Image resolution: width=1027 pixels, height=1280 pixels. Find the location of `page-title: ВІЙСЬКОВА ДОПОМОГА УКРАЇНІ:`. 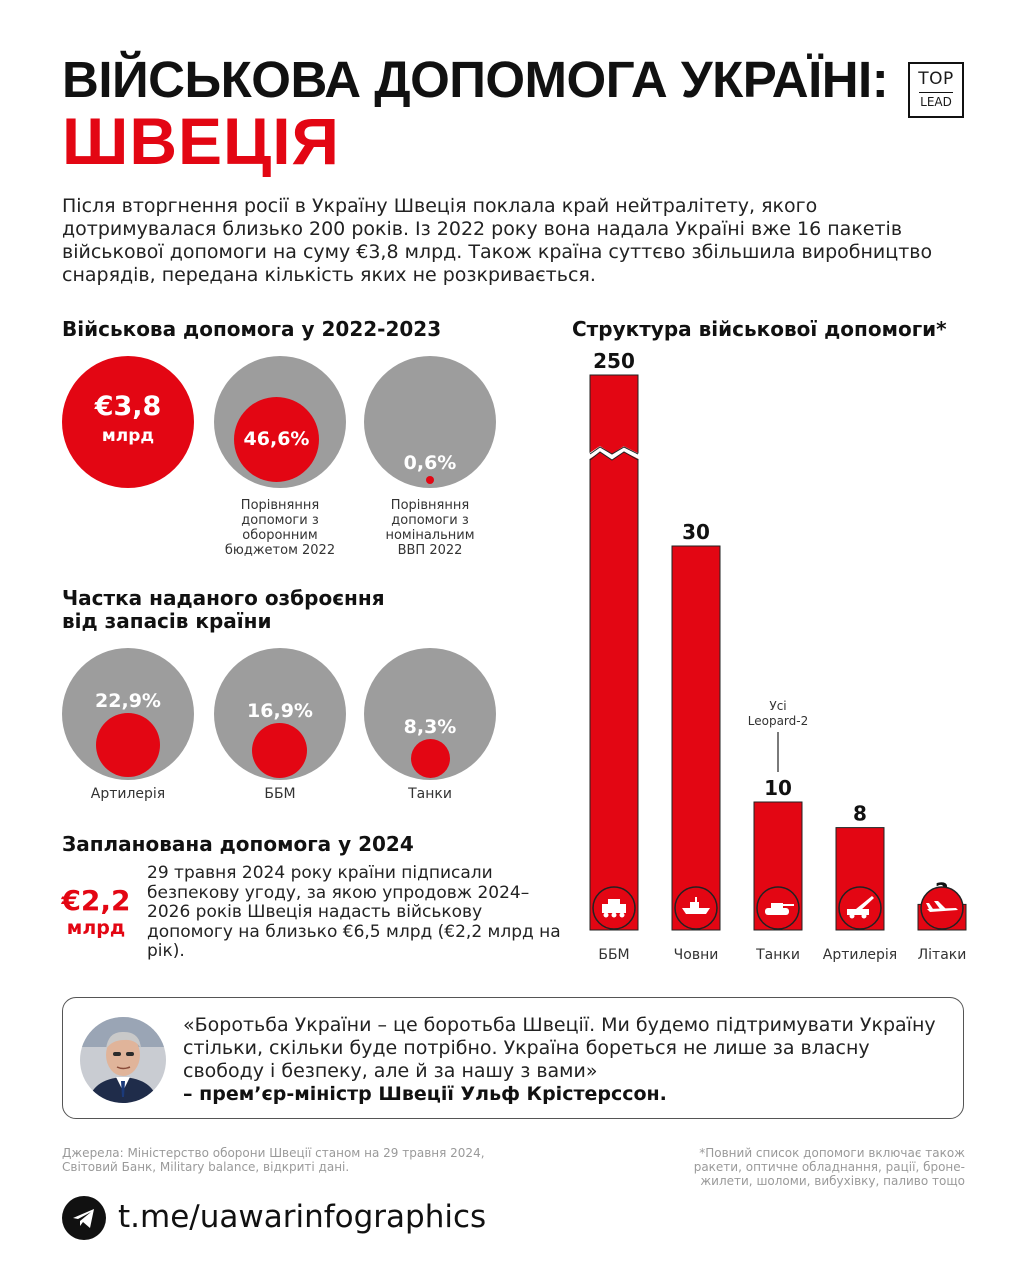

page-title: ВІЙСЬКОВА ДОПОМОГА УКРАЇНІ: is located at coordinates (475, 79).